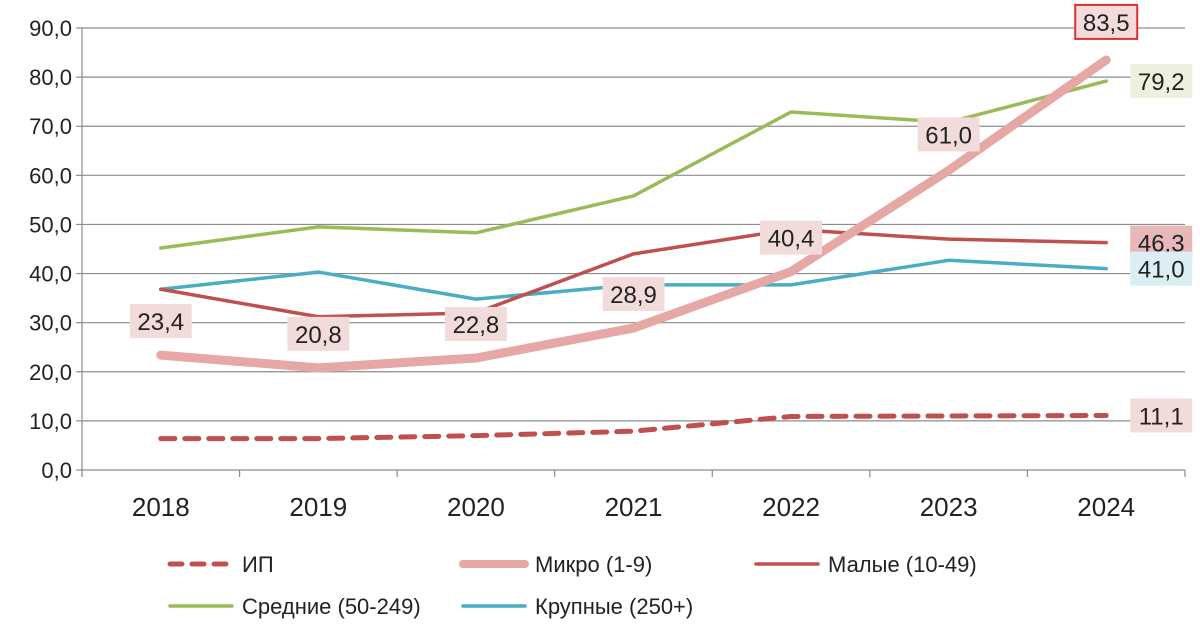  I want to click on data-label: 23,4, so click(160, 322).